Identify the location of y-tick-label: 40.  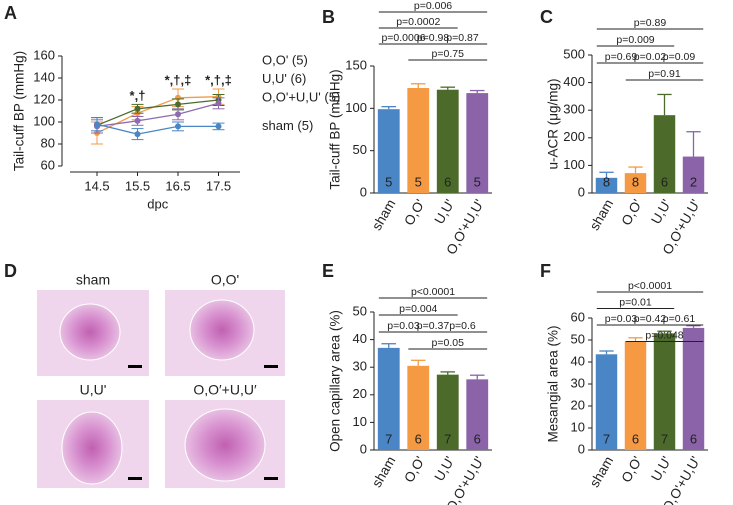
(360, 338).